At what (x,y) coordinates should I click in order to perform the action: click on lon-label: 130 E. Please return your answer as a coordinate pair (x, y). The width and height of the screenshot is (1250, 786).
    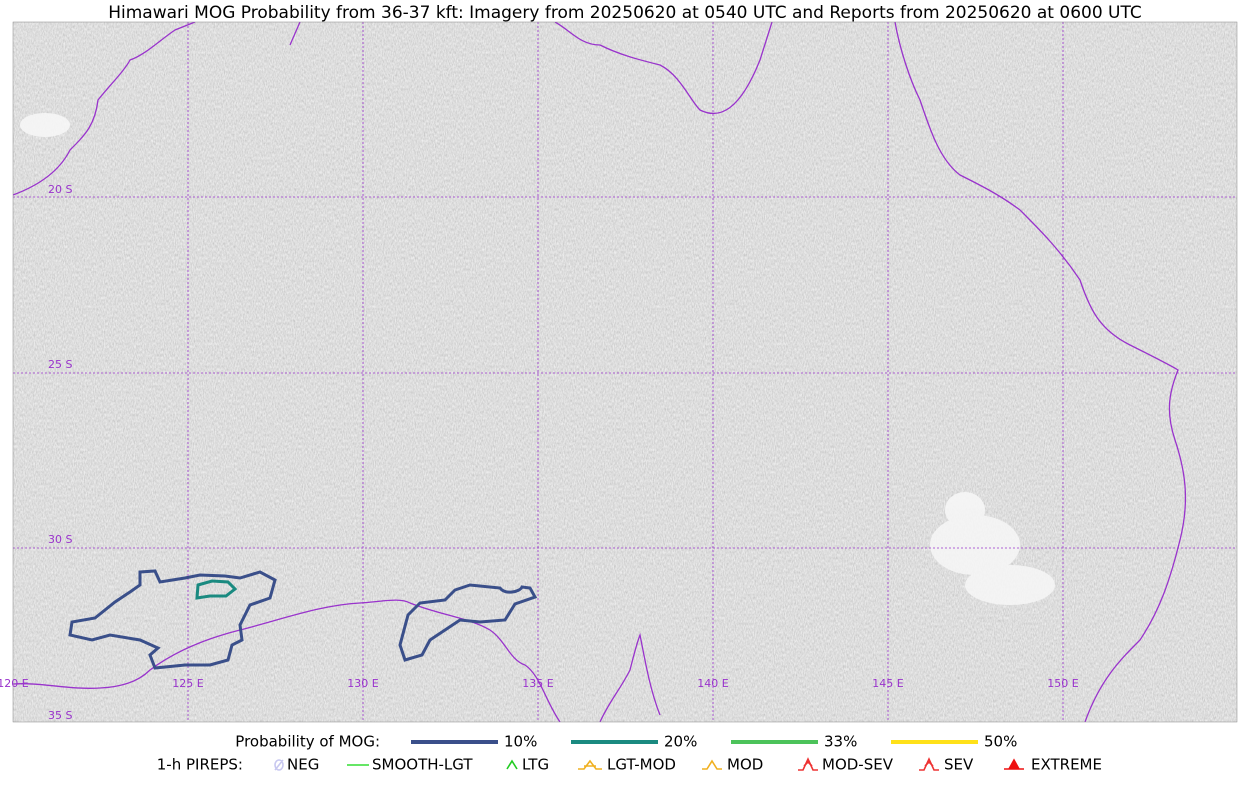
    Looking at the image, I should click on (362, 683).